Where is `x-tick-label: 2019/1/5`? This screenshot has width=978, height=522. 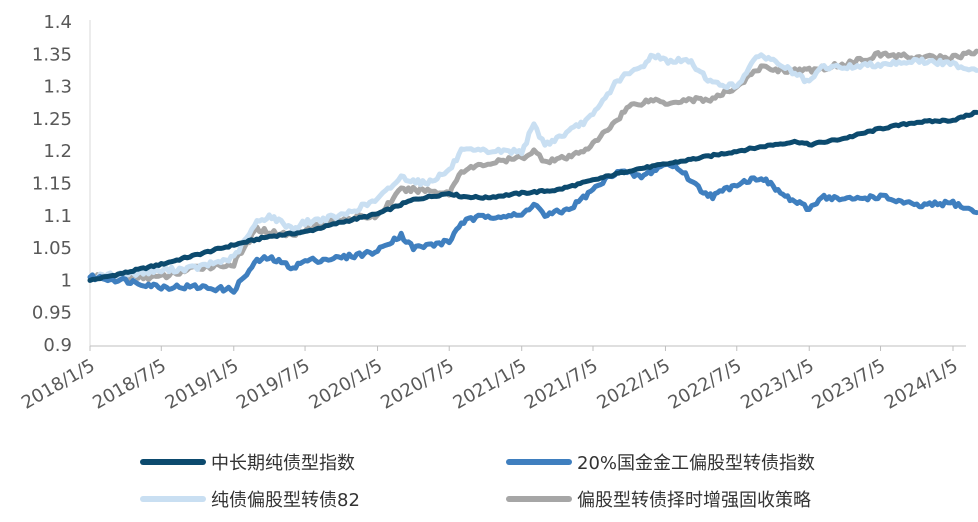
x-tick-label: 2019/1/5 is located at coordinates (202, 384).